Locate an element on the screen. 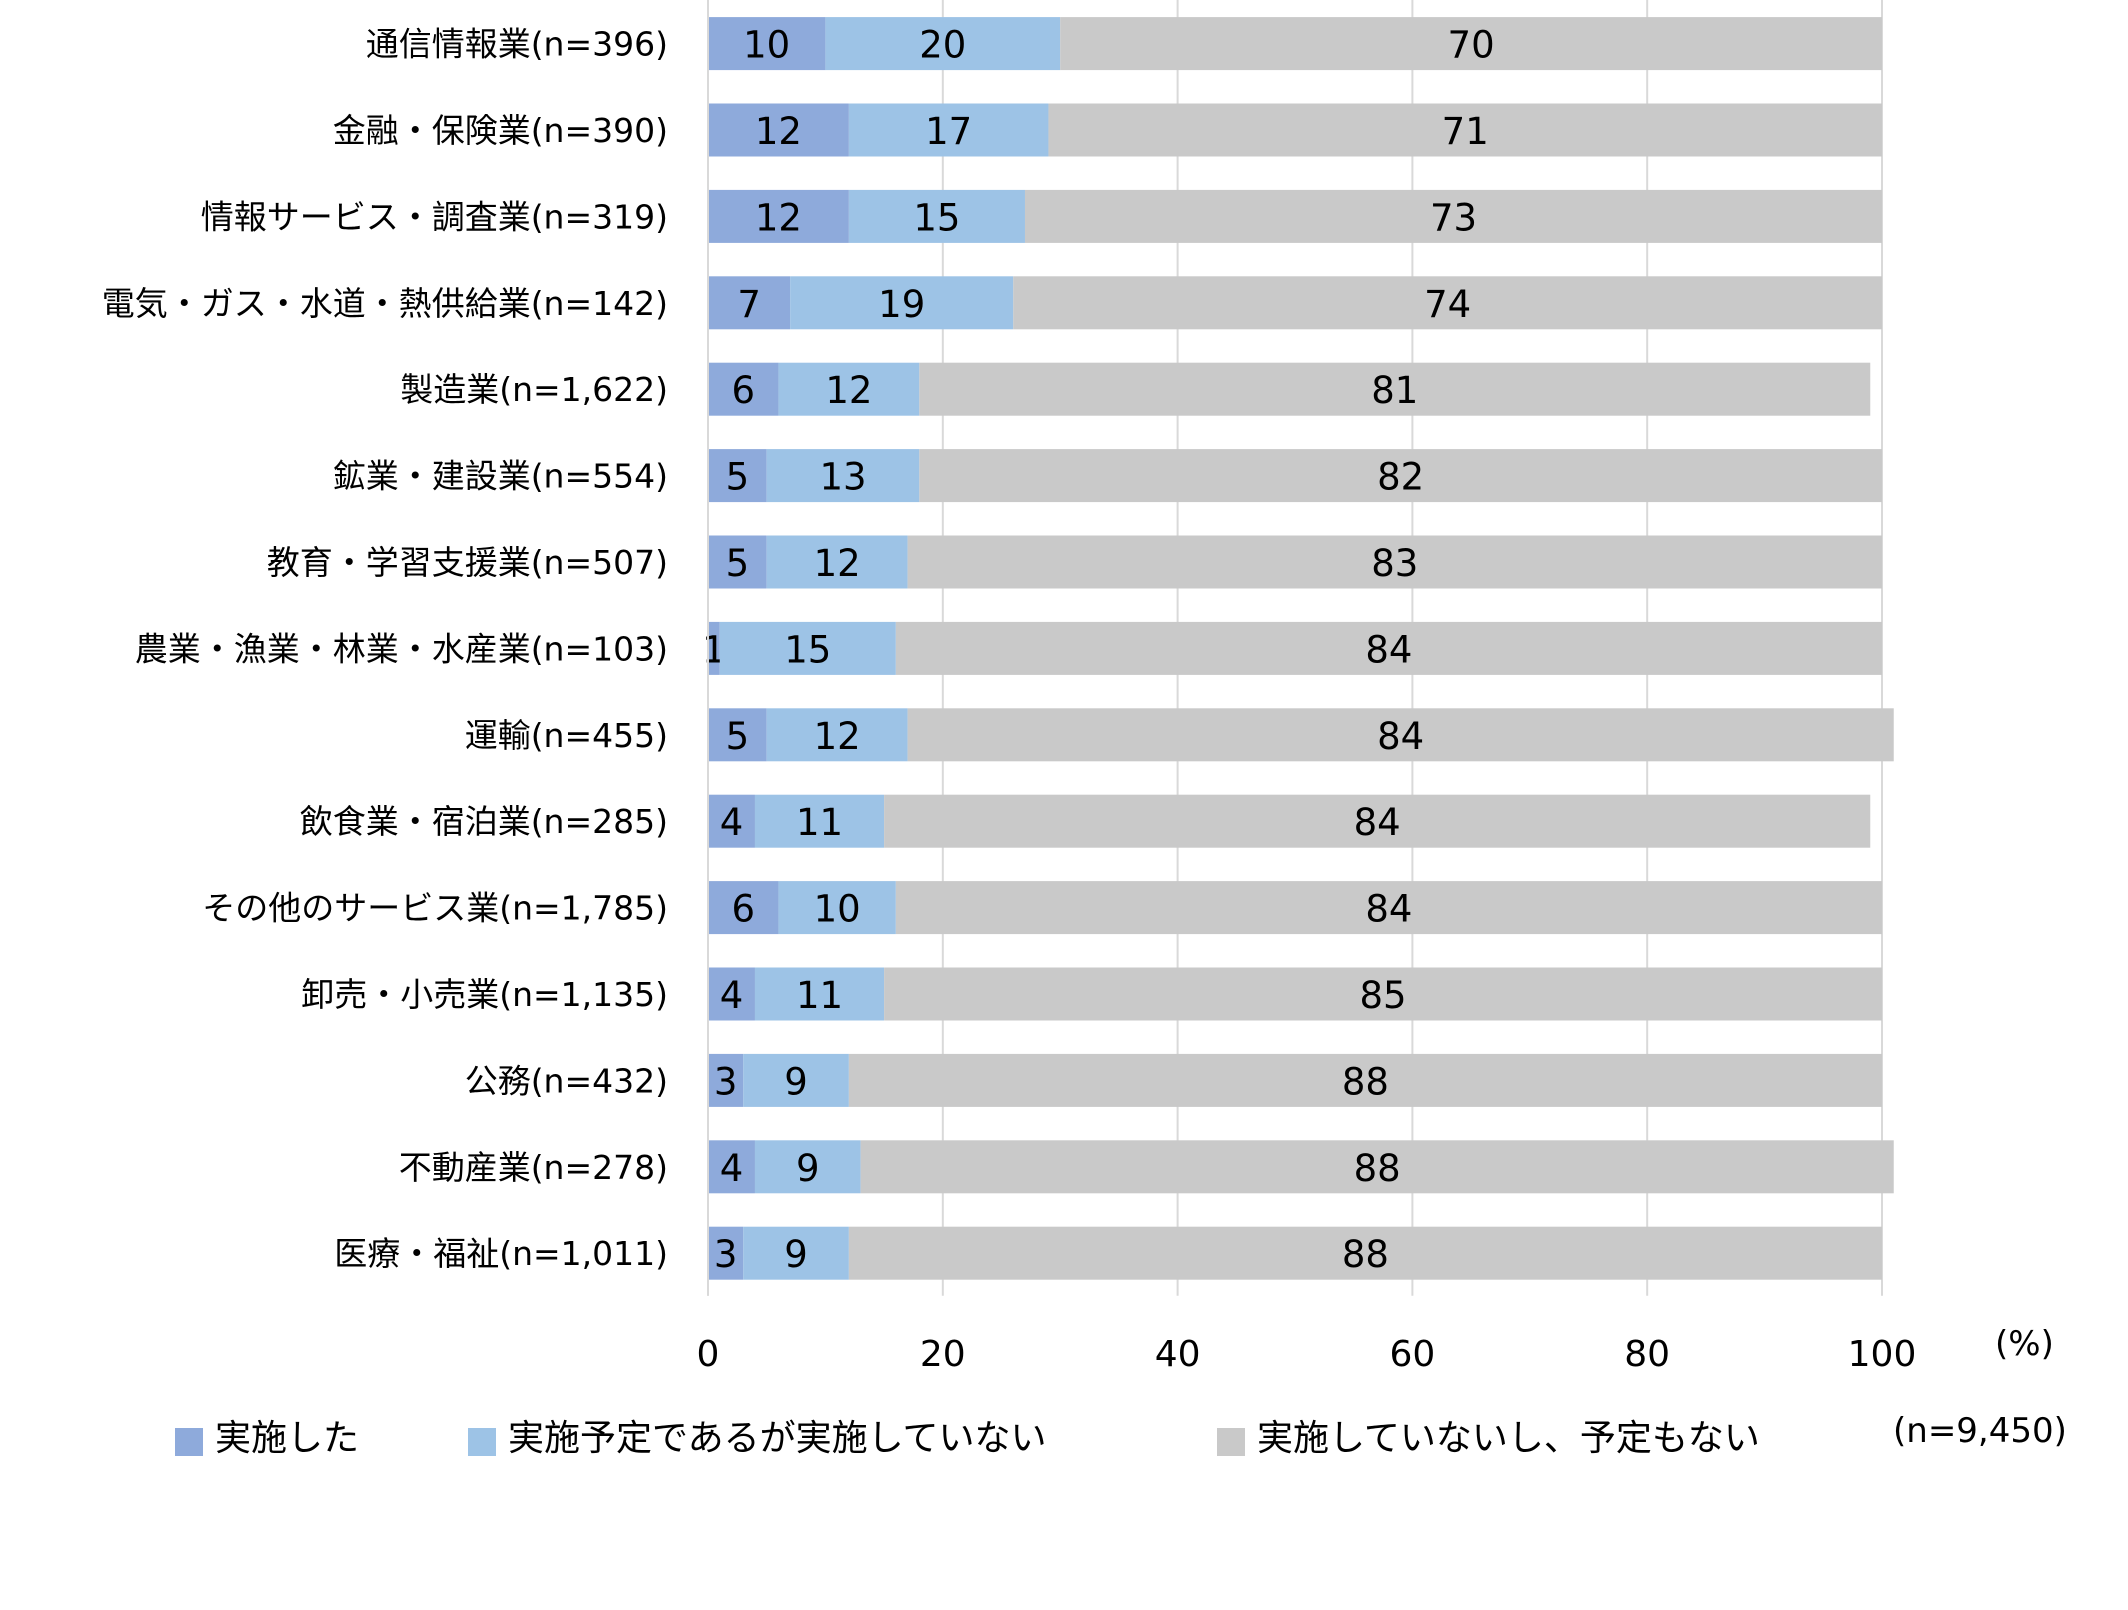  data-label: 6 is located at coordinates (743, 390).